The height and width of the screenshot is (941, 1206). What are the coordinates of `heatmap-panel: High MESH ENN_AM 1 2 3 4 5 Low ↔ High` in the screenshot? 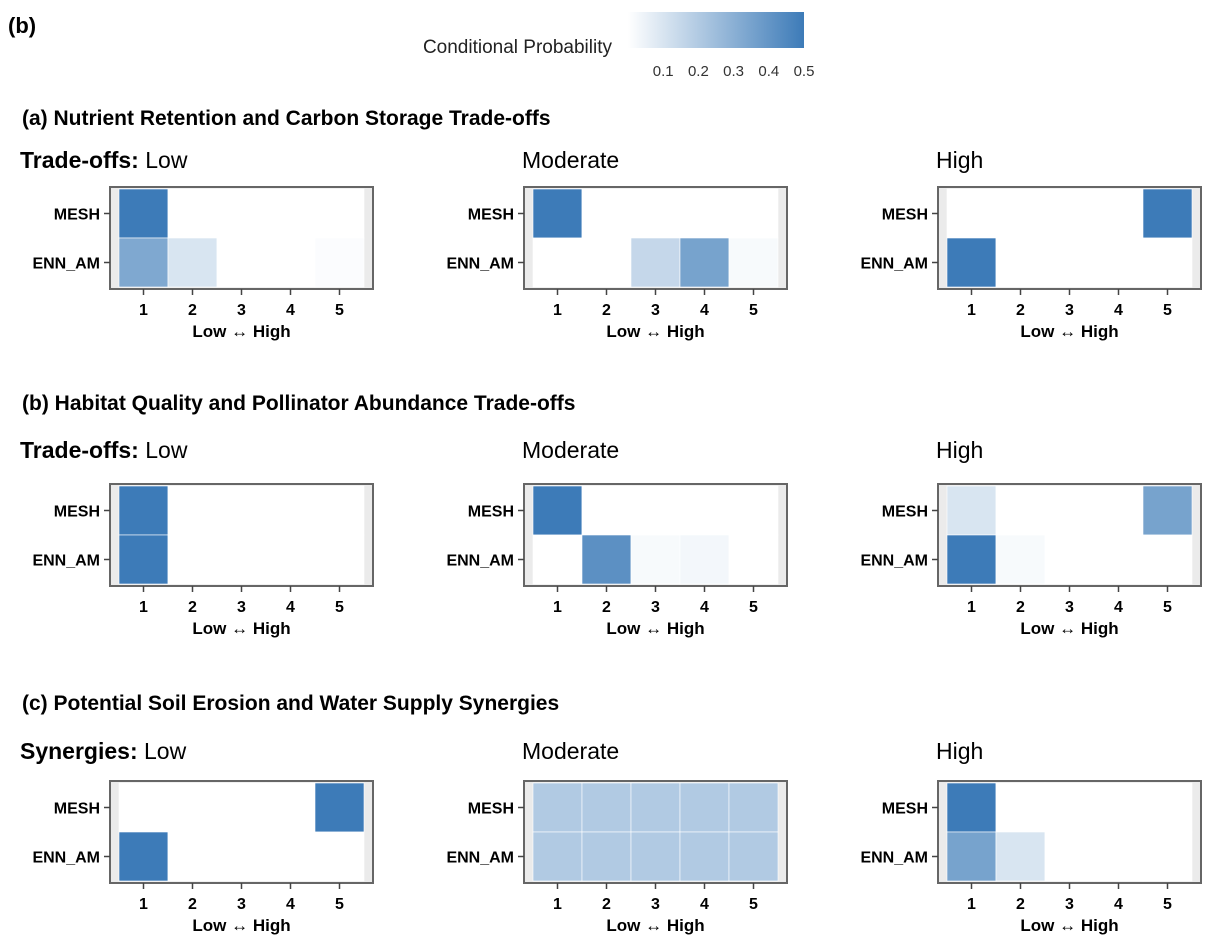 It's located at (1031, 244).